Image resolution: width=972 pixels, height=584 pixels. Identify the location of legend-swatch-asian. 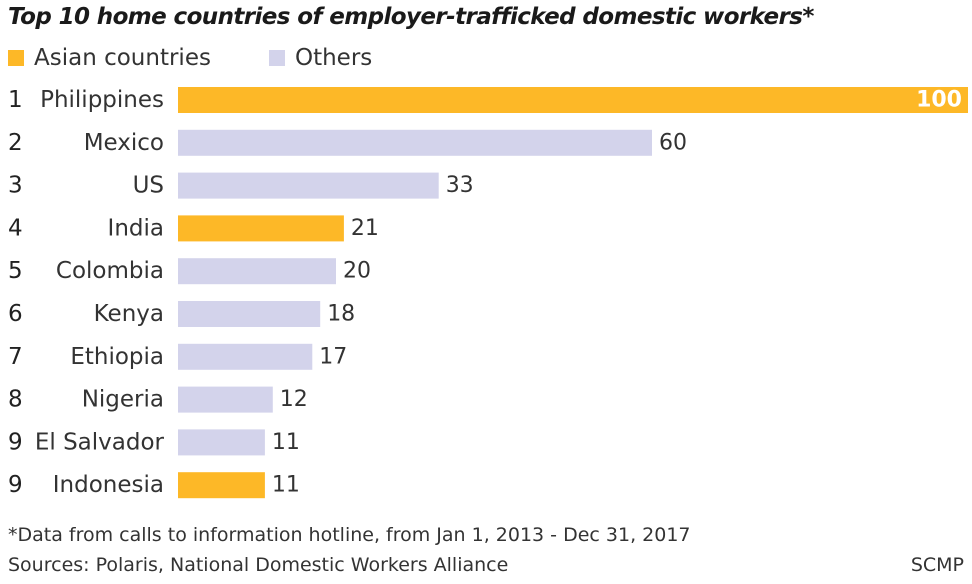
(16, 58).